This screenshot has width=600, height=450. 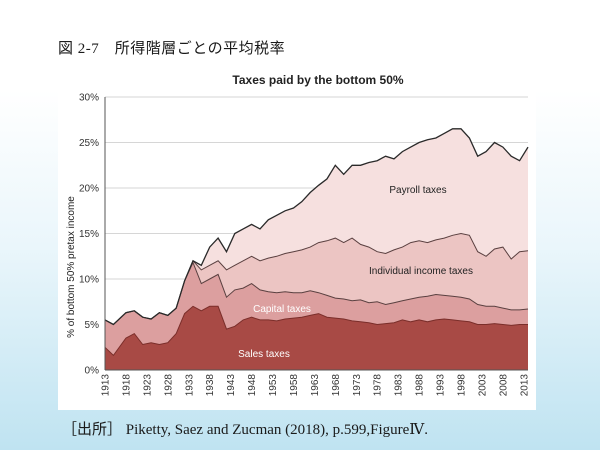 What do you see at coordinates (316, 279) in the screenshot?
I see `area-individual-income-taxes` at bounding box center [316, 279].